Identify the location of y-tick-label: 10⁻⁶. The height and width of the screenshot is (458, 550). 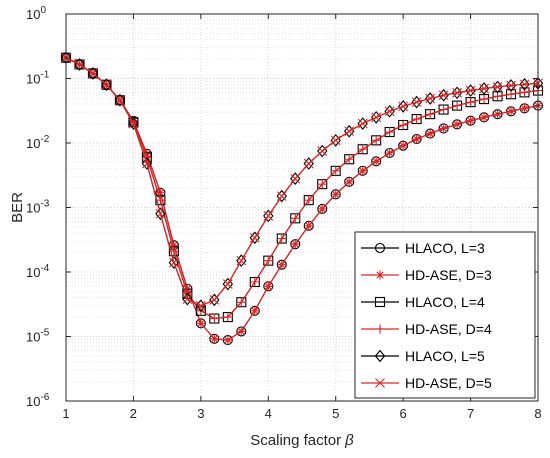
(38, 400).